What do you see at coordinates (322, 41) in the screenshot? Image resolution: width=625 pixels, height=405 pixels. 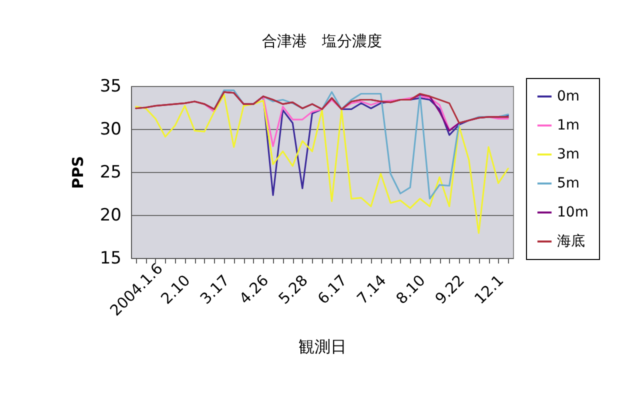 I see `chart-title: 合津港 塩分濃度` at bounding box center [322, 41].